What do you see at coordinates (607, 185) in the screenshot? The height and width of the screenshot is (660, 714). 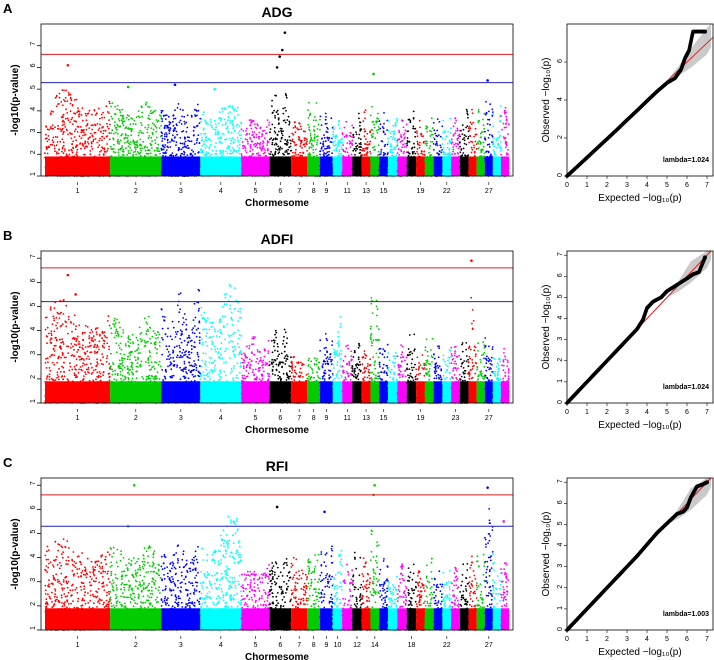 I see `qq-x-tick-label: 2` at bounding box center [607, 185].